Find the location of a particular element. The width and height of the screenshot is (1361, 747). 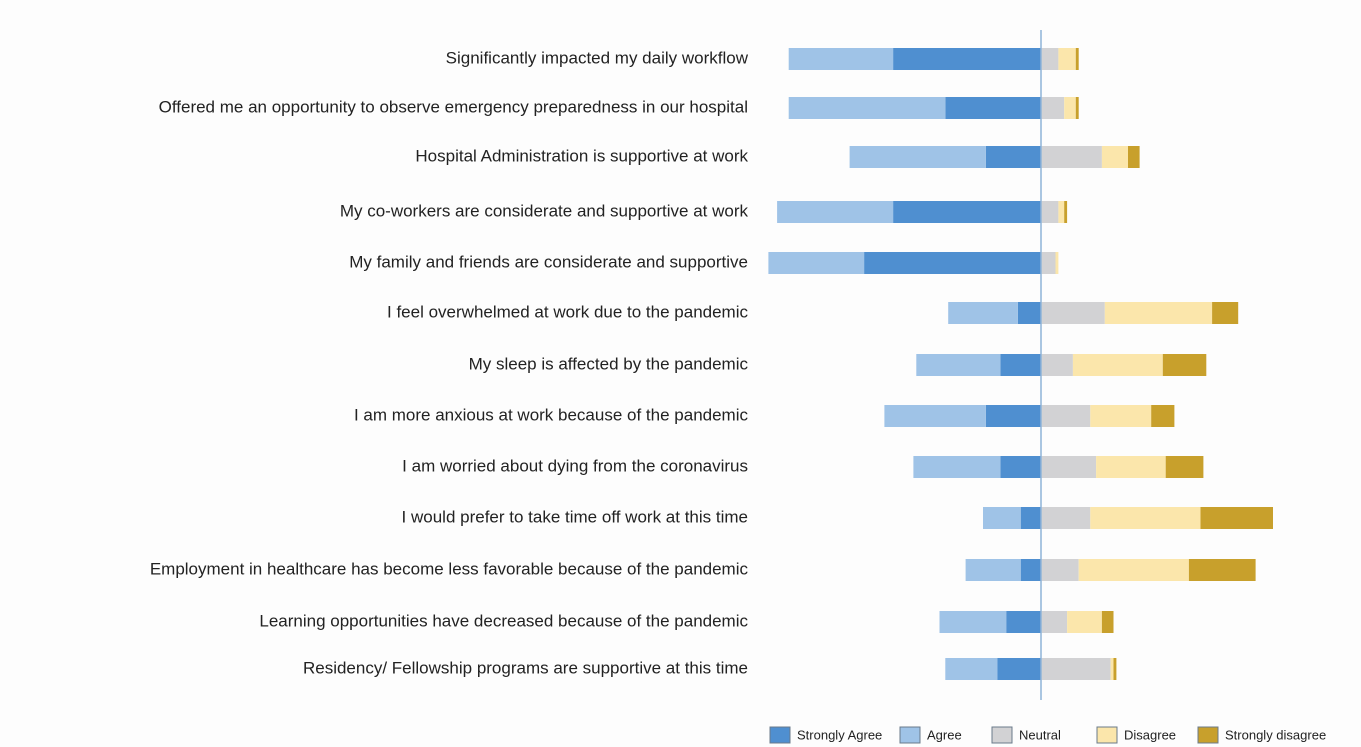

legend-label: Disagree is located at coordinates (1150, 734).